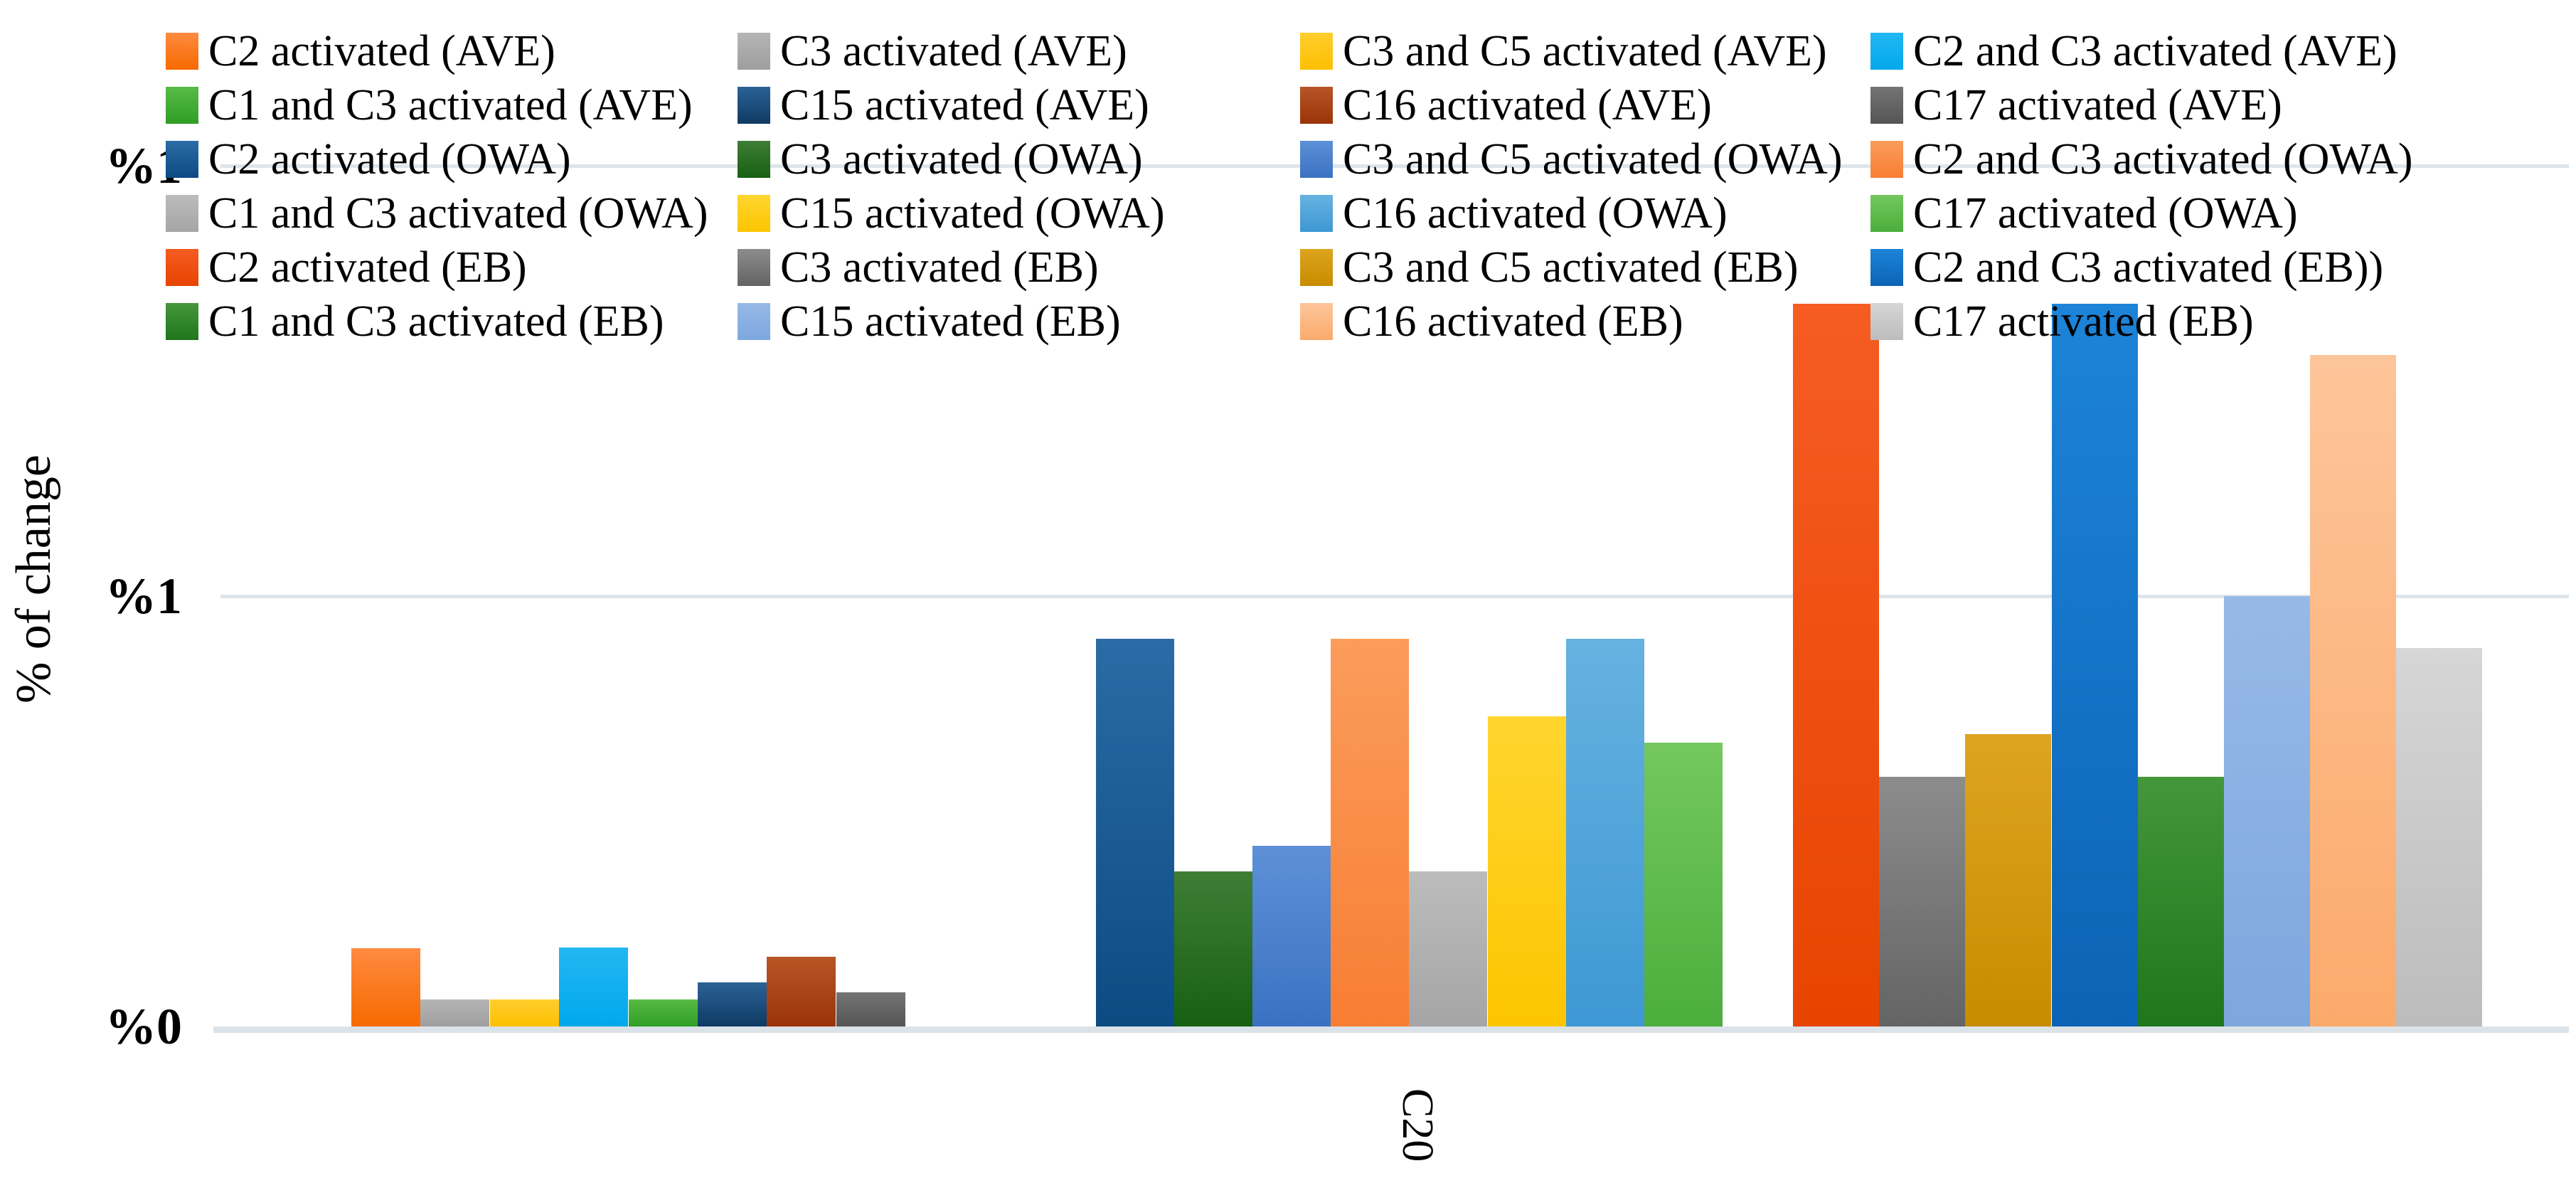 The height and width of the screenshot is (1178, 2576). What do you see at coordinates (143, 1026) in the screenshot?
I see `y-tick-label: %0` at bounding box center [143, 1026].